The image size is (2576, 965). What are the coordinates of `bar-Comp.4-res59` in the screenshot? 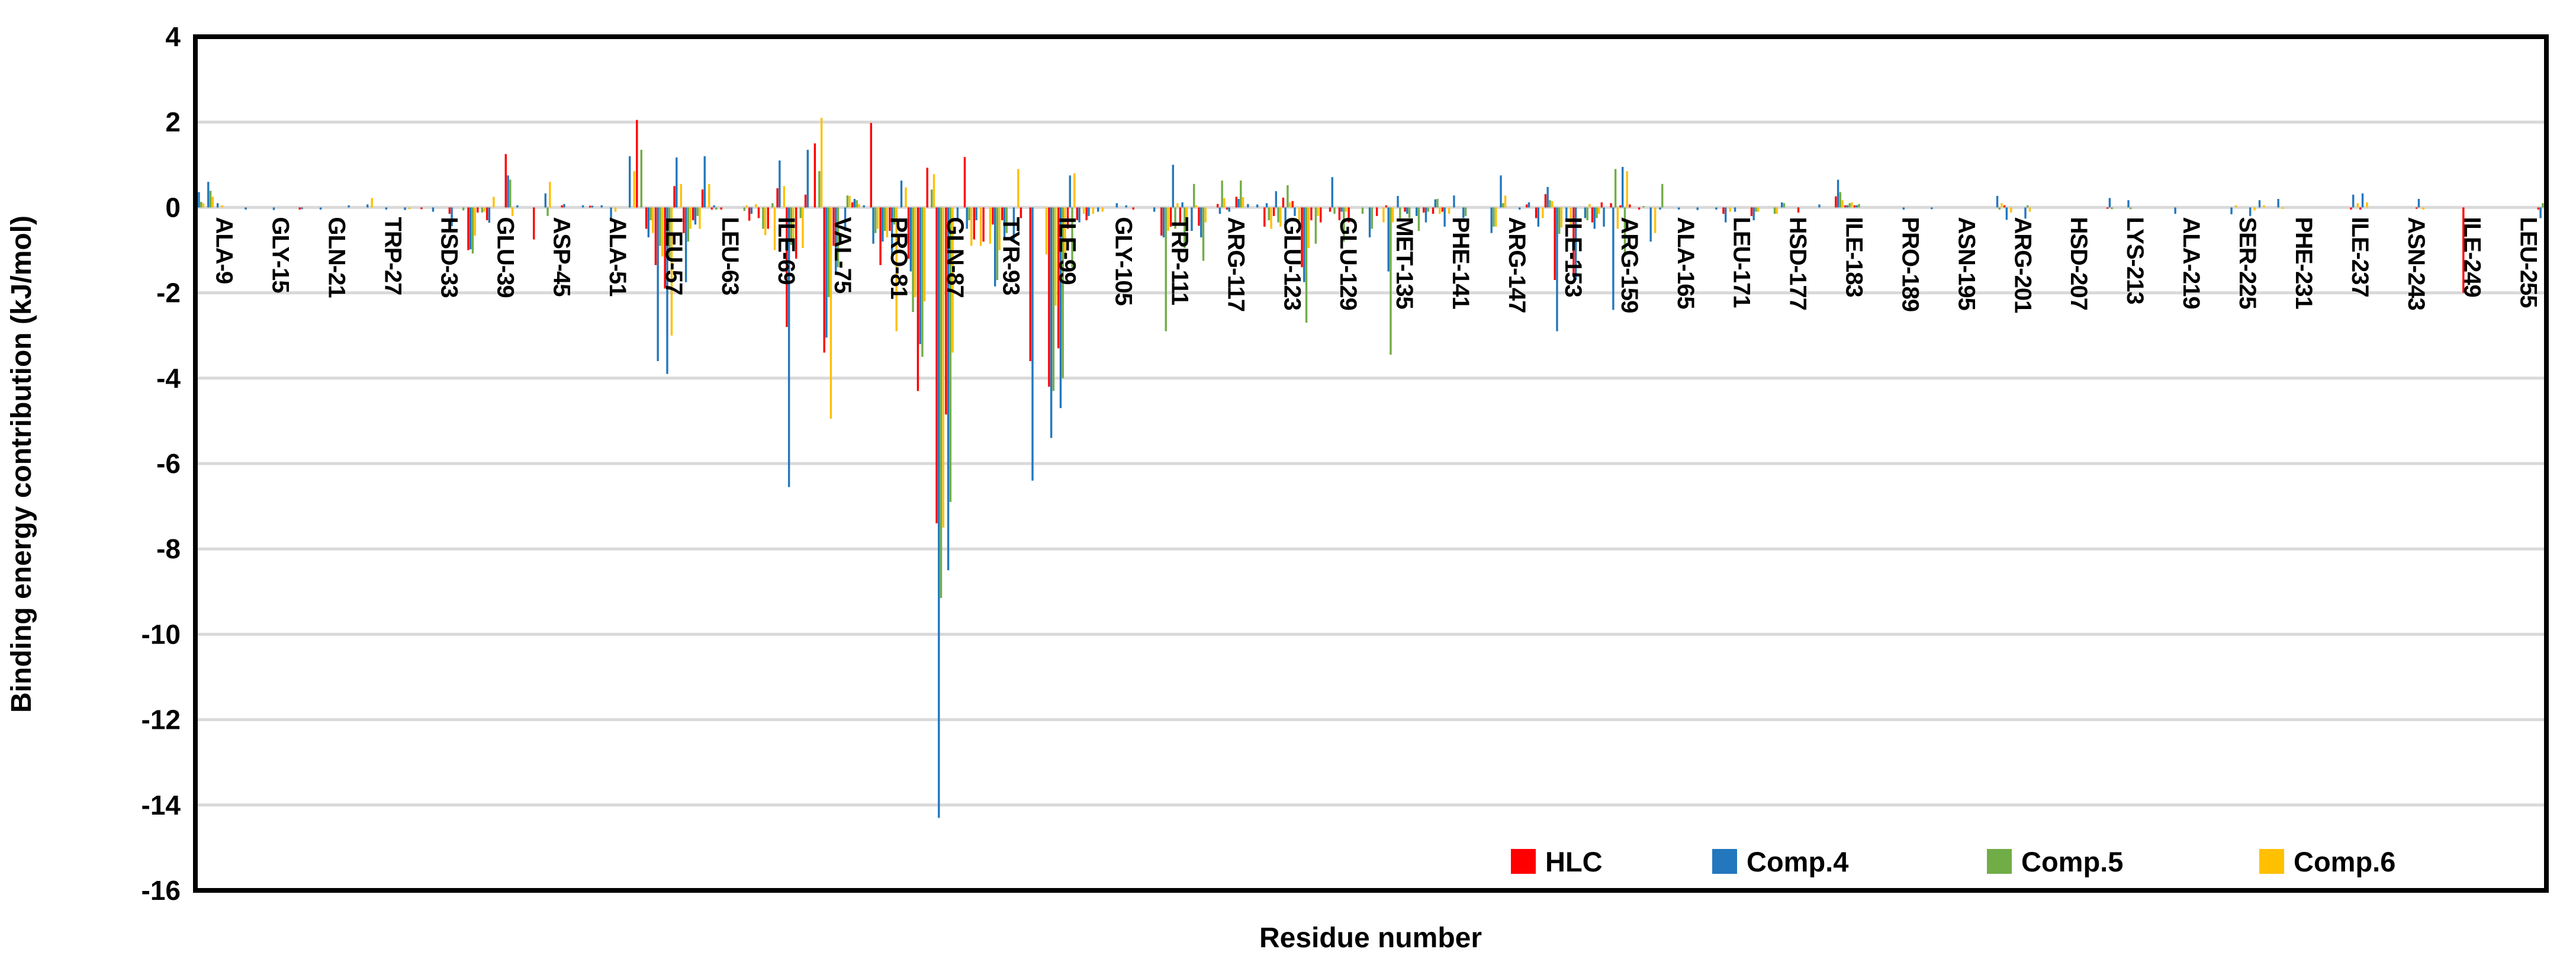 It's located at (677, 182).